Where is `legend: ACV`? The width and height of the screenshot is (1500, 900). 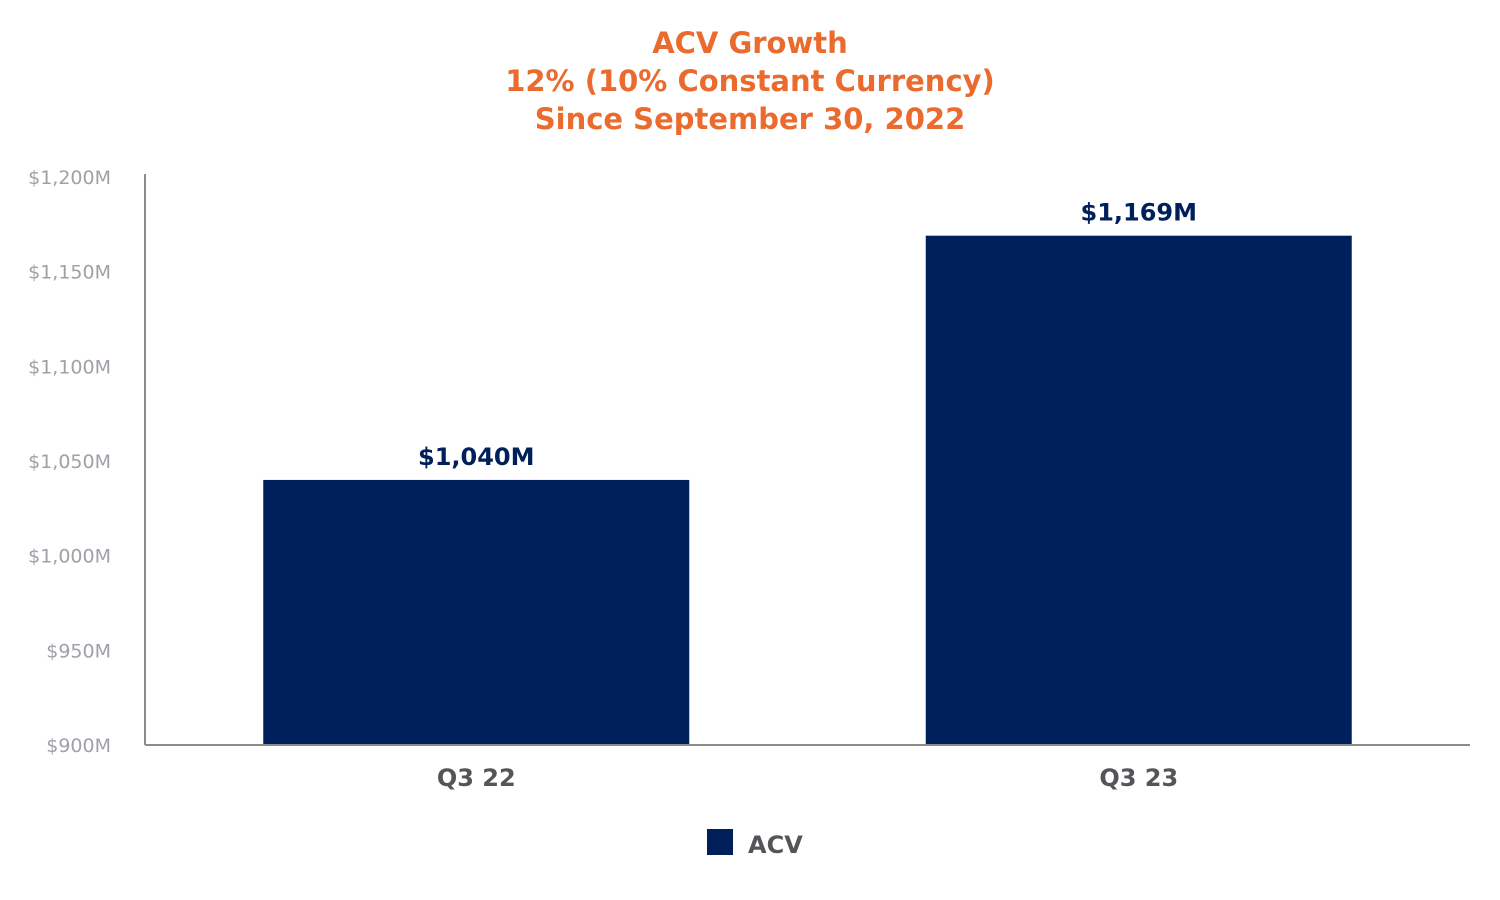 legend: ACV is located at coordinates (755, 844).